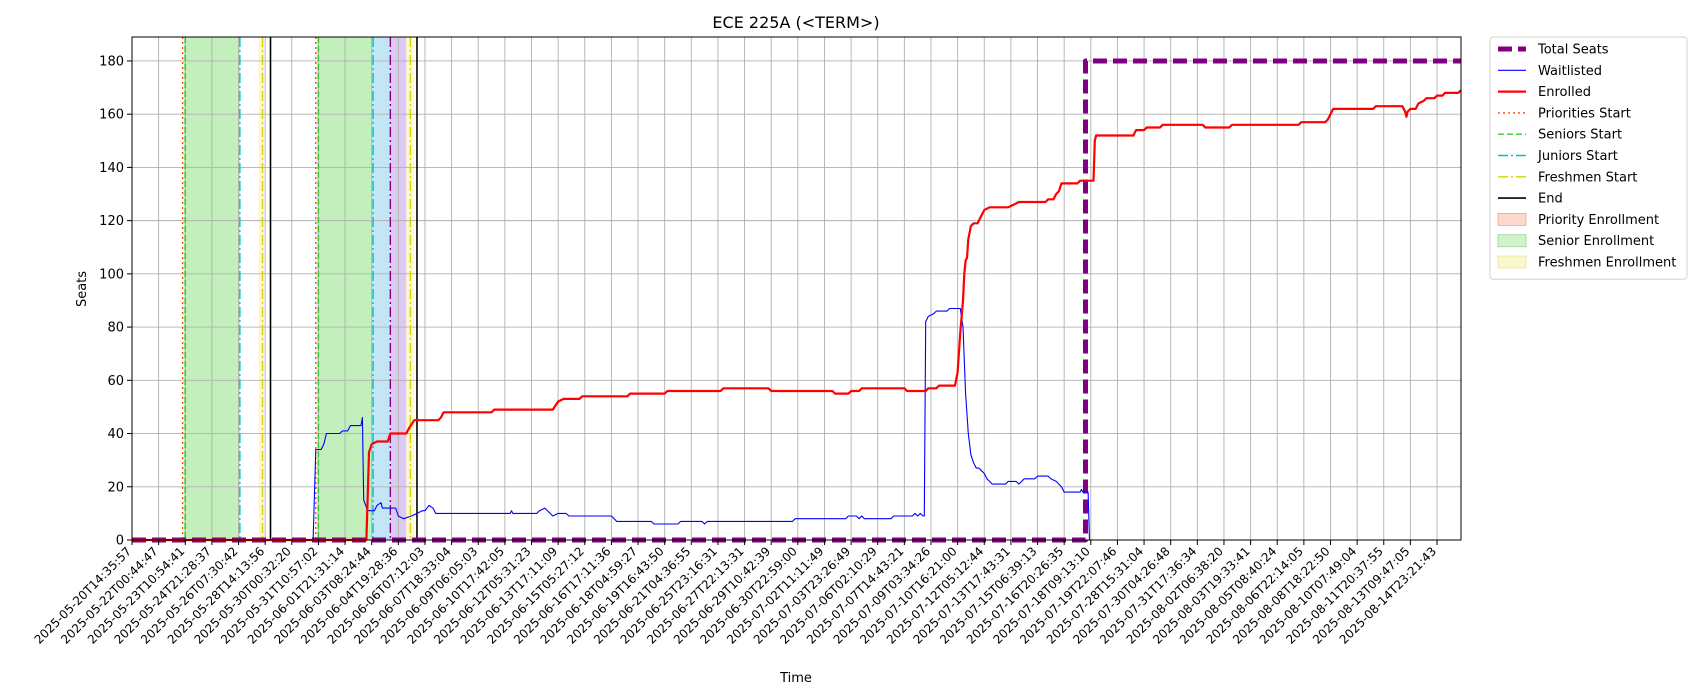 This screenshot has height=700, width=1700. I want to click on y-tick-label: 140, so click(111, 168).